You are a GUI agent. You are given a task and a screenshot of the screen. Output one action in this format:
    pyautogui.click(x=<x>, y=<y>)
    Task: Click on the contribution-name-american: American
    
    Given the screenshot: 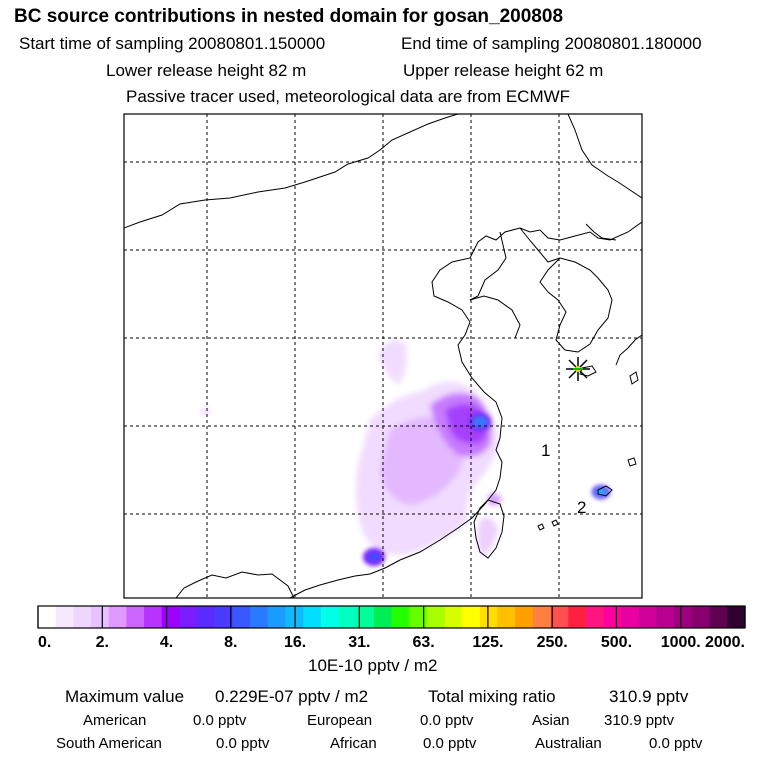 What is the action you would take?
    pyautogui.click(x=115, y=720)
    